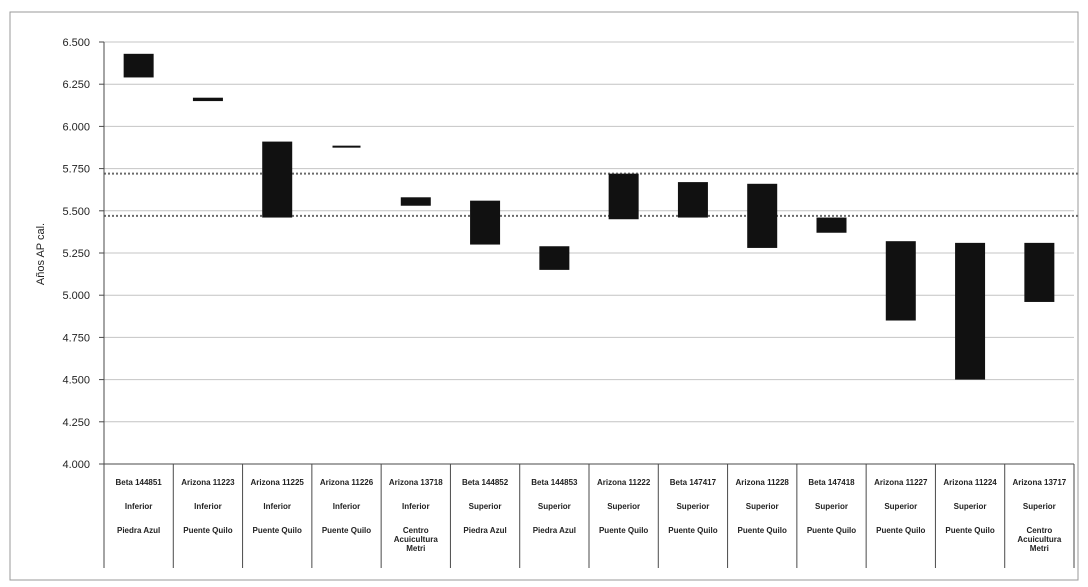 This screenshot has width=1088, height=587. I want to click on y-tick-label: 5.250, so click(76, 254).